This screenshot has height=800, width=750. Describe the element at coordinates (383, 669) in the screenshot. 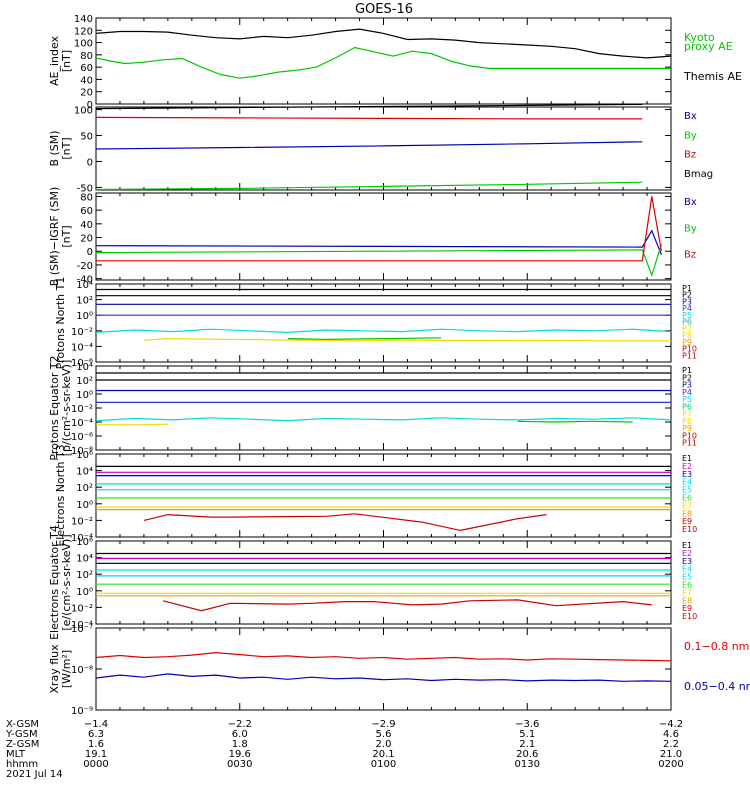

I see `panel-8-frame` at that location.